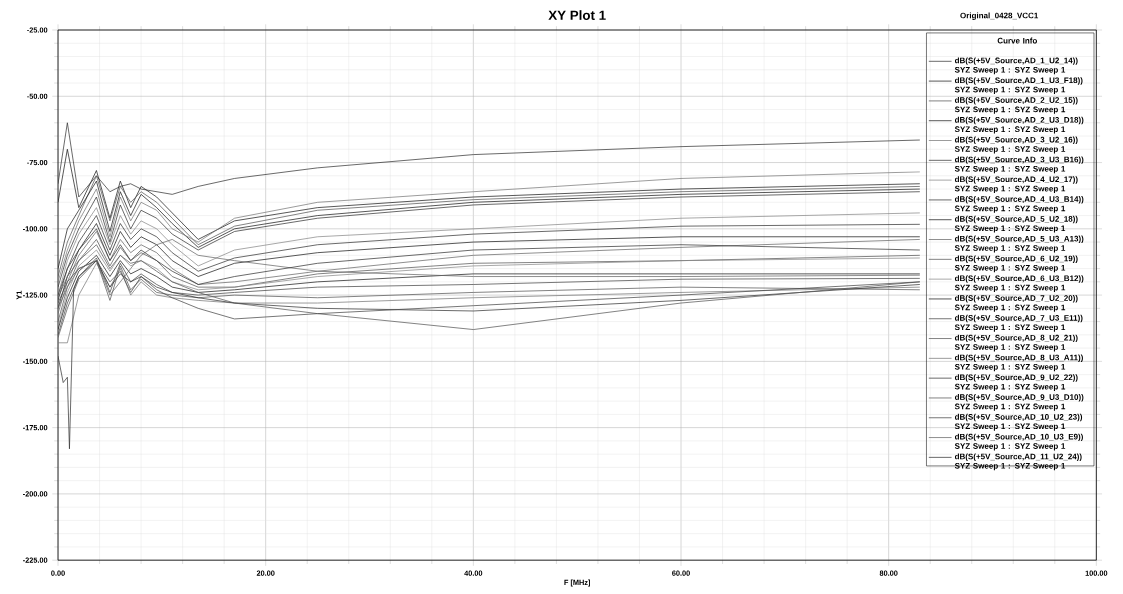 This screenshot has width=1123, height=594. I want to click on legend-title: Curve Info, so click(1017, 40).